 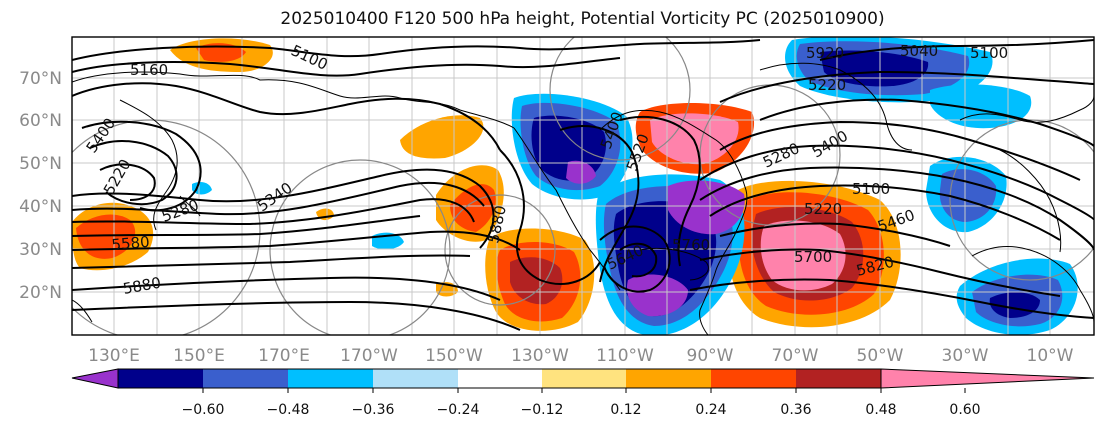 I want to click on lon-label: 150°E, so click(x=199, y=356).